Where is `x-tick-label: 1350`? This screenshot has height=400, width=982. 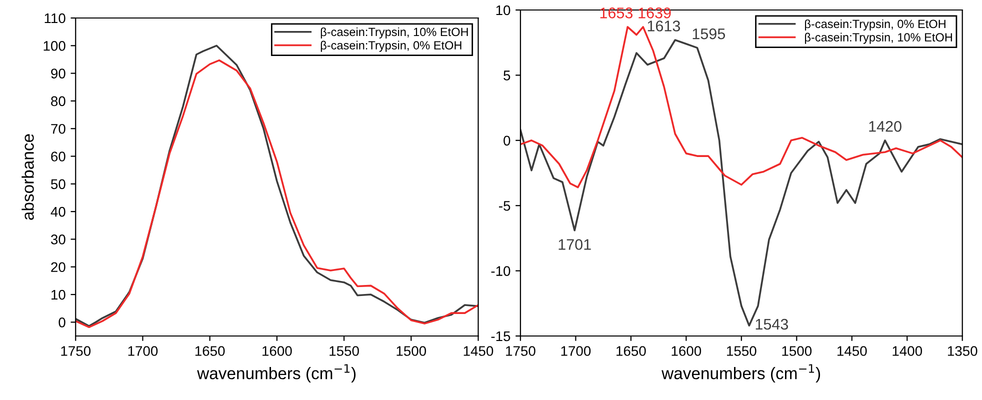
x-tick-label: 1350 is located at coordinates (963, 351).